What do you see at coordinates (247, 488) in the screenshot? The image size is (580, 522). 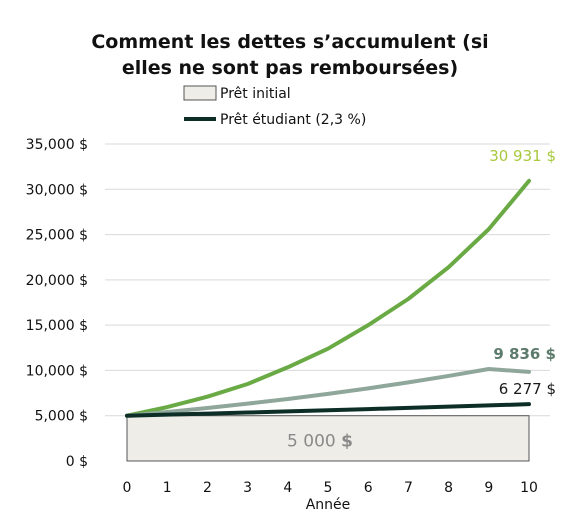 I see `x-tick-label: 3` at bounding box center [247, 488].